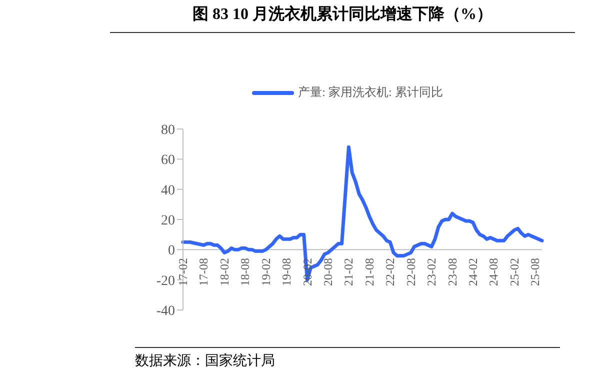 Image resolution: width=600 pixels, height=386 pixels. What do you see at coordinates (327, 272) in the screenshot?
I see `x-tick-label: 20-08` at bounding box center [327, 272].